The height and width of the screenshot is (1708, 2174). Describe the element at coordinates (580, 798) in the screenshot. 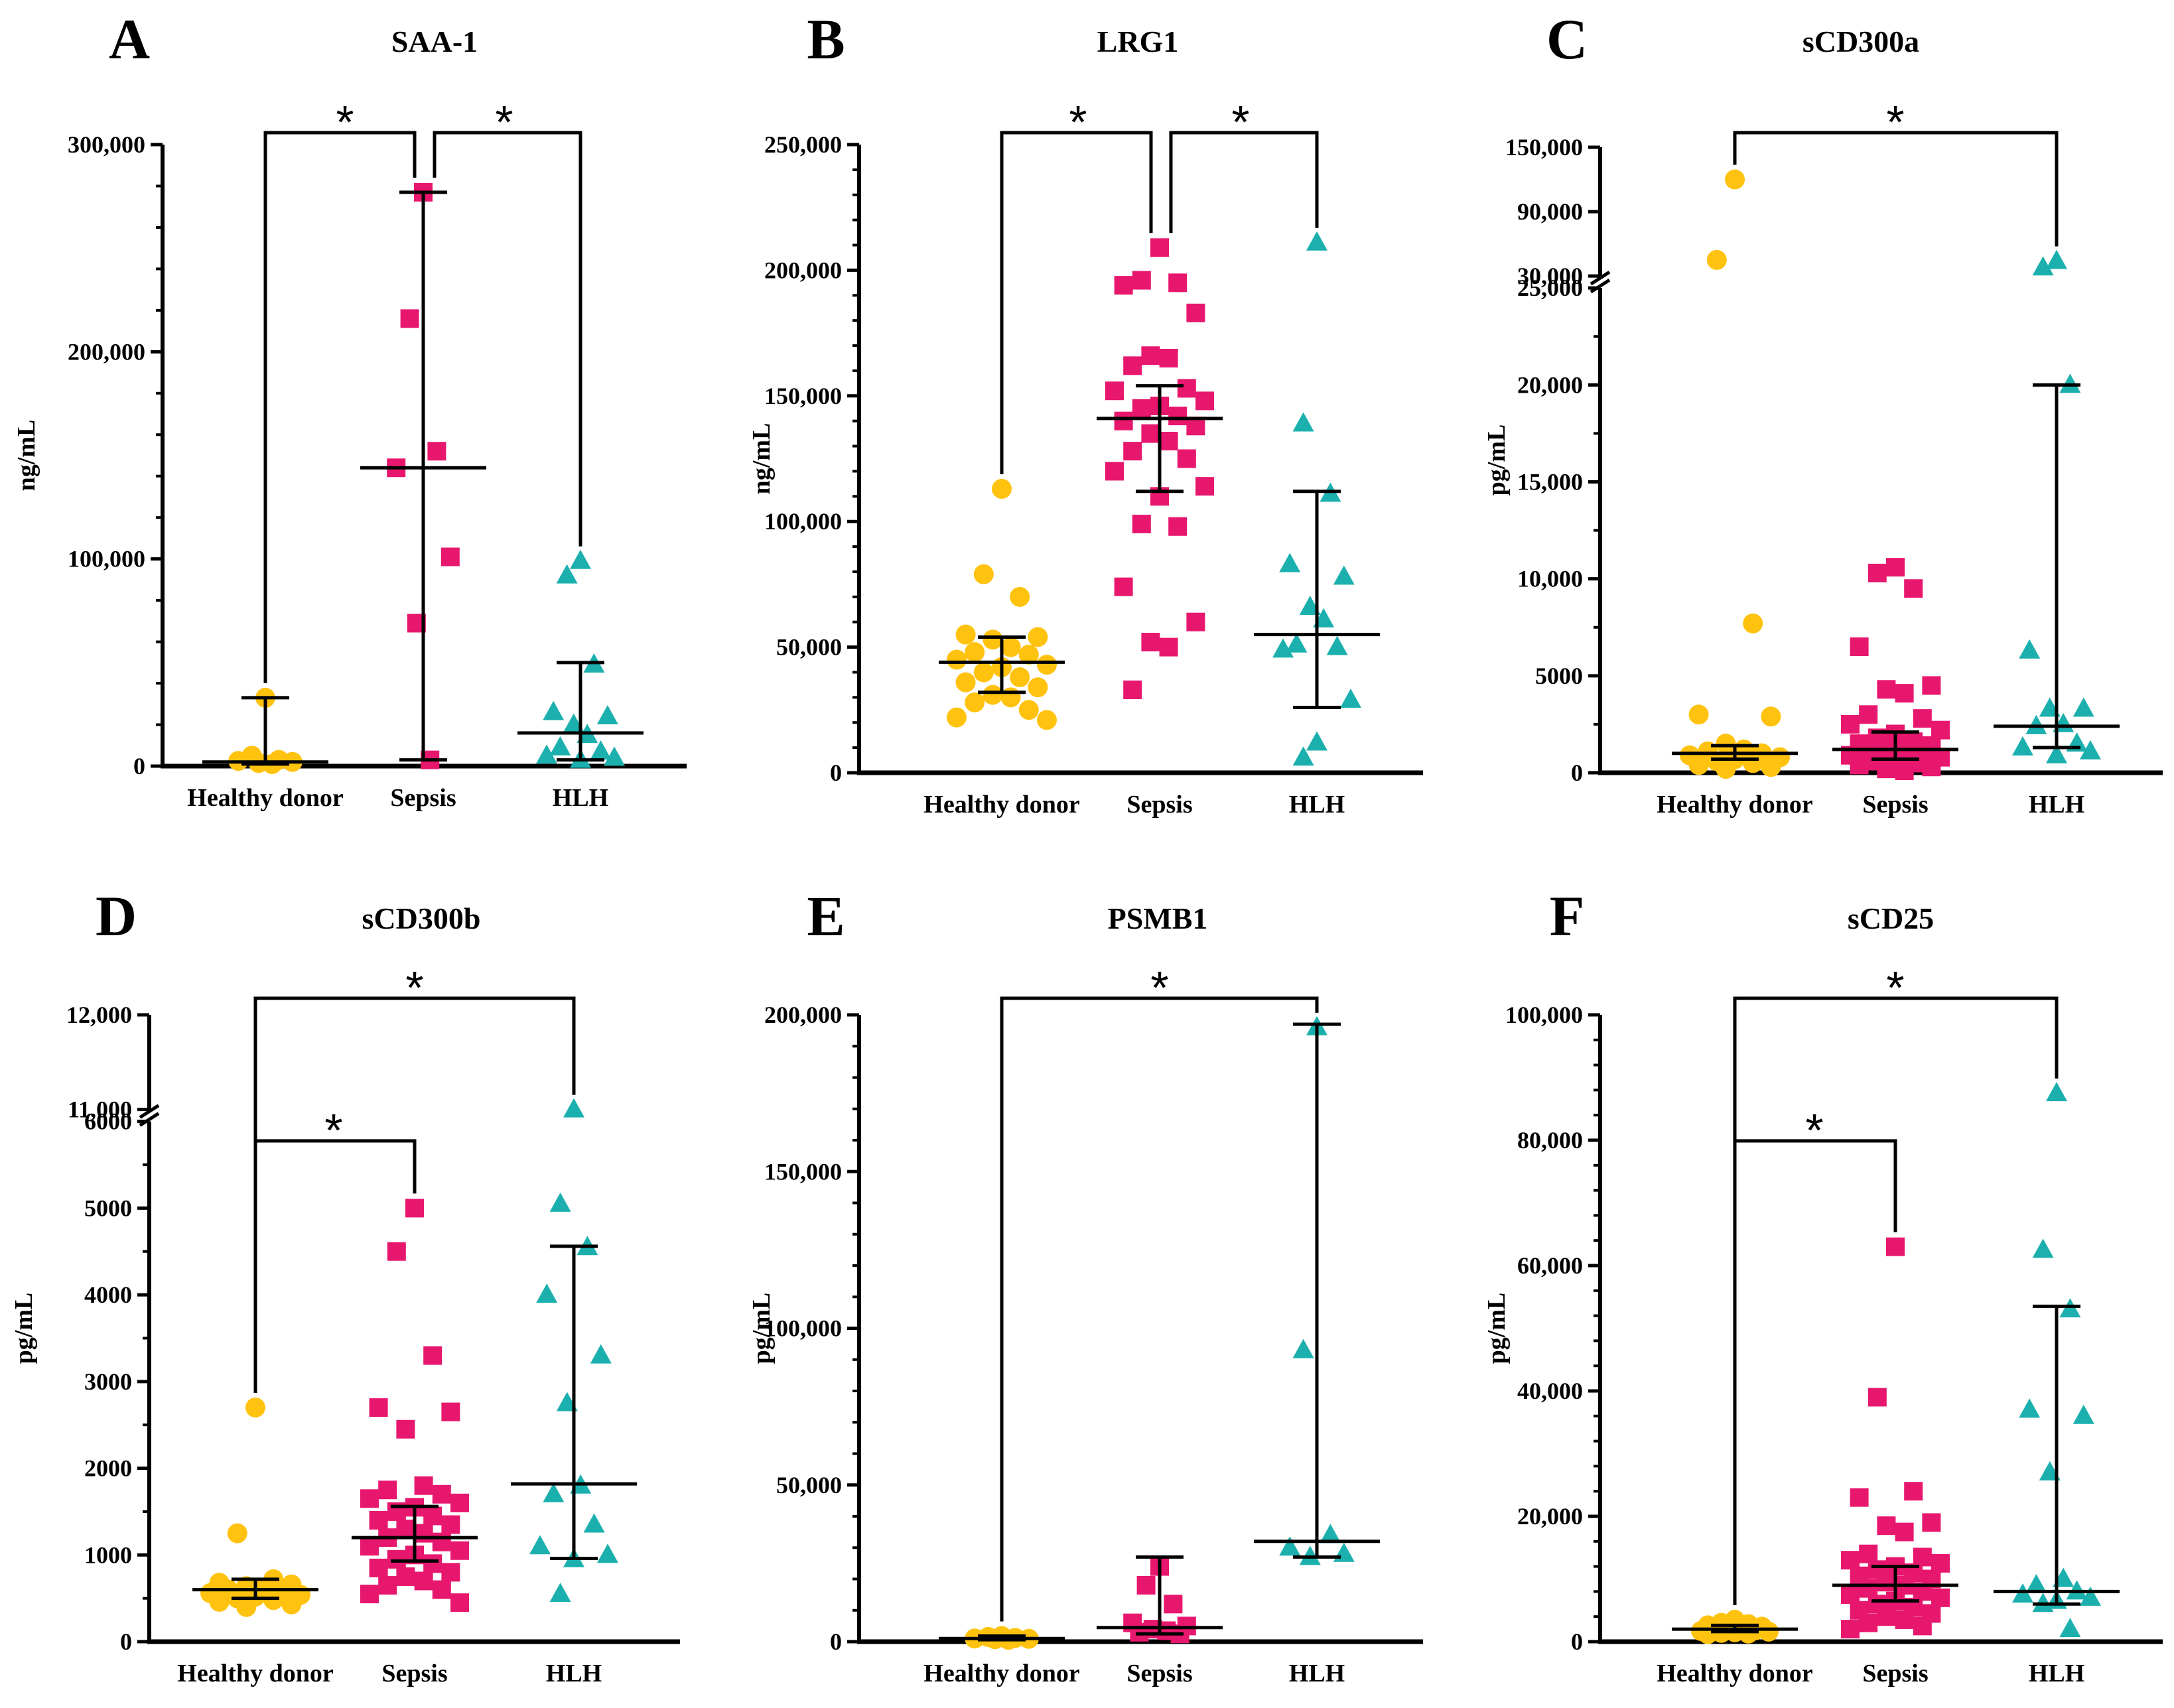

I see `x-category-label: HLH` at that location.